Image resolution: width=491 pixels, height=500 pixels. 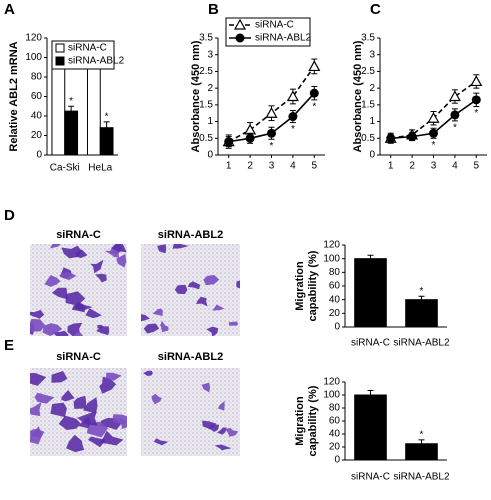 What do you see at coordinates (33, 38) in the screenshot?
I see `y-tick-label: 120` at bounding box center [33, 38].